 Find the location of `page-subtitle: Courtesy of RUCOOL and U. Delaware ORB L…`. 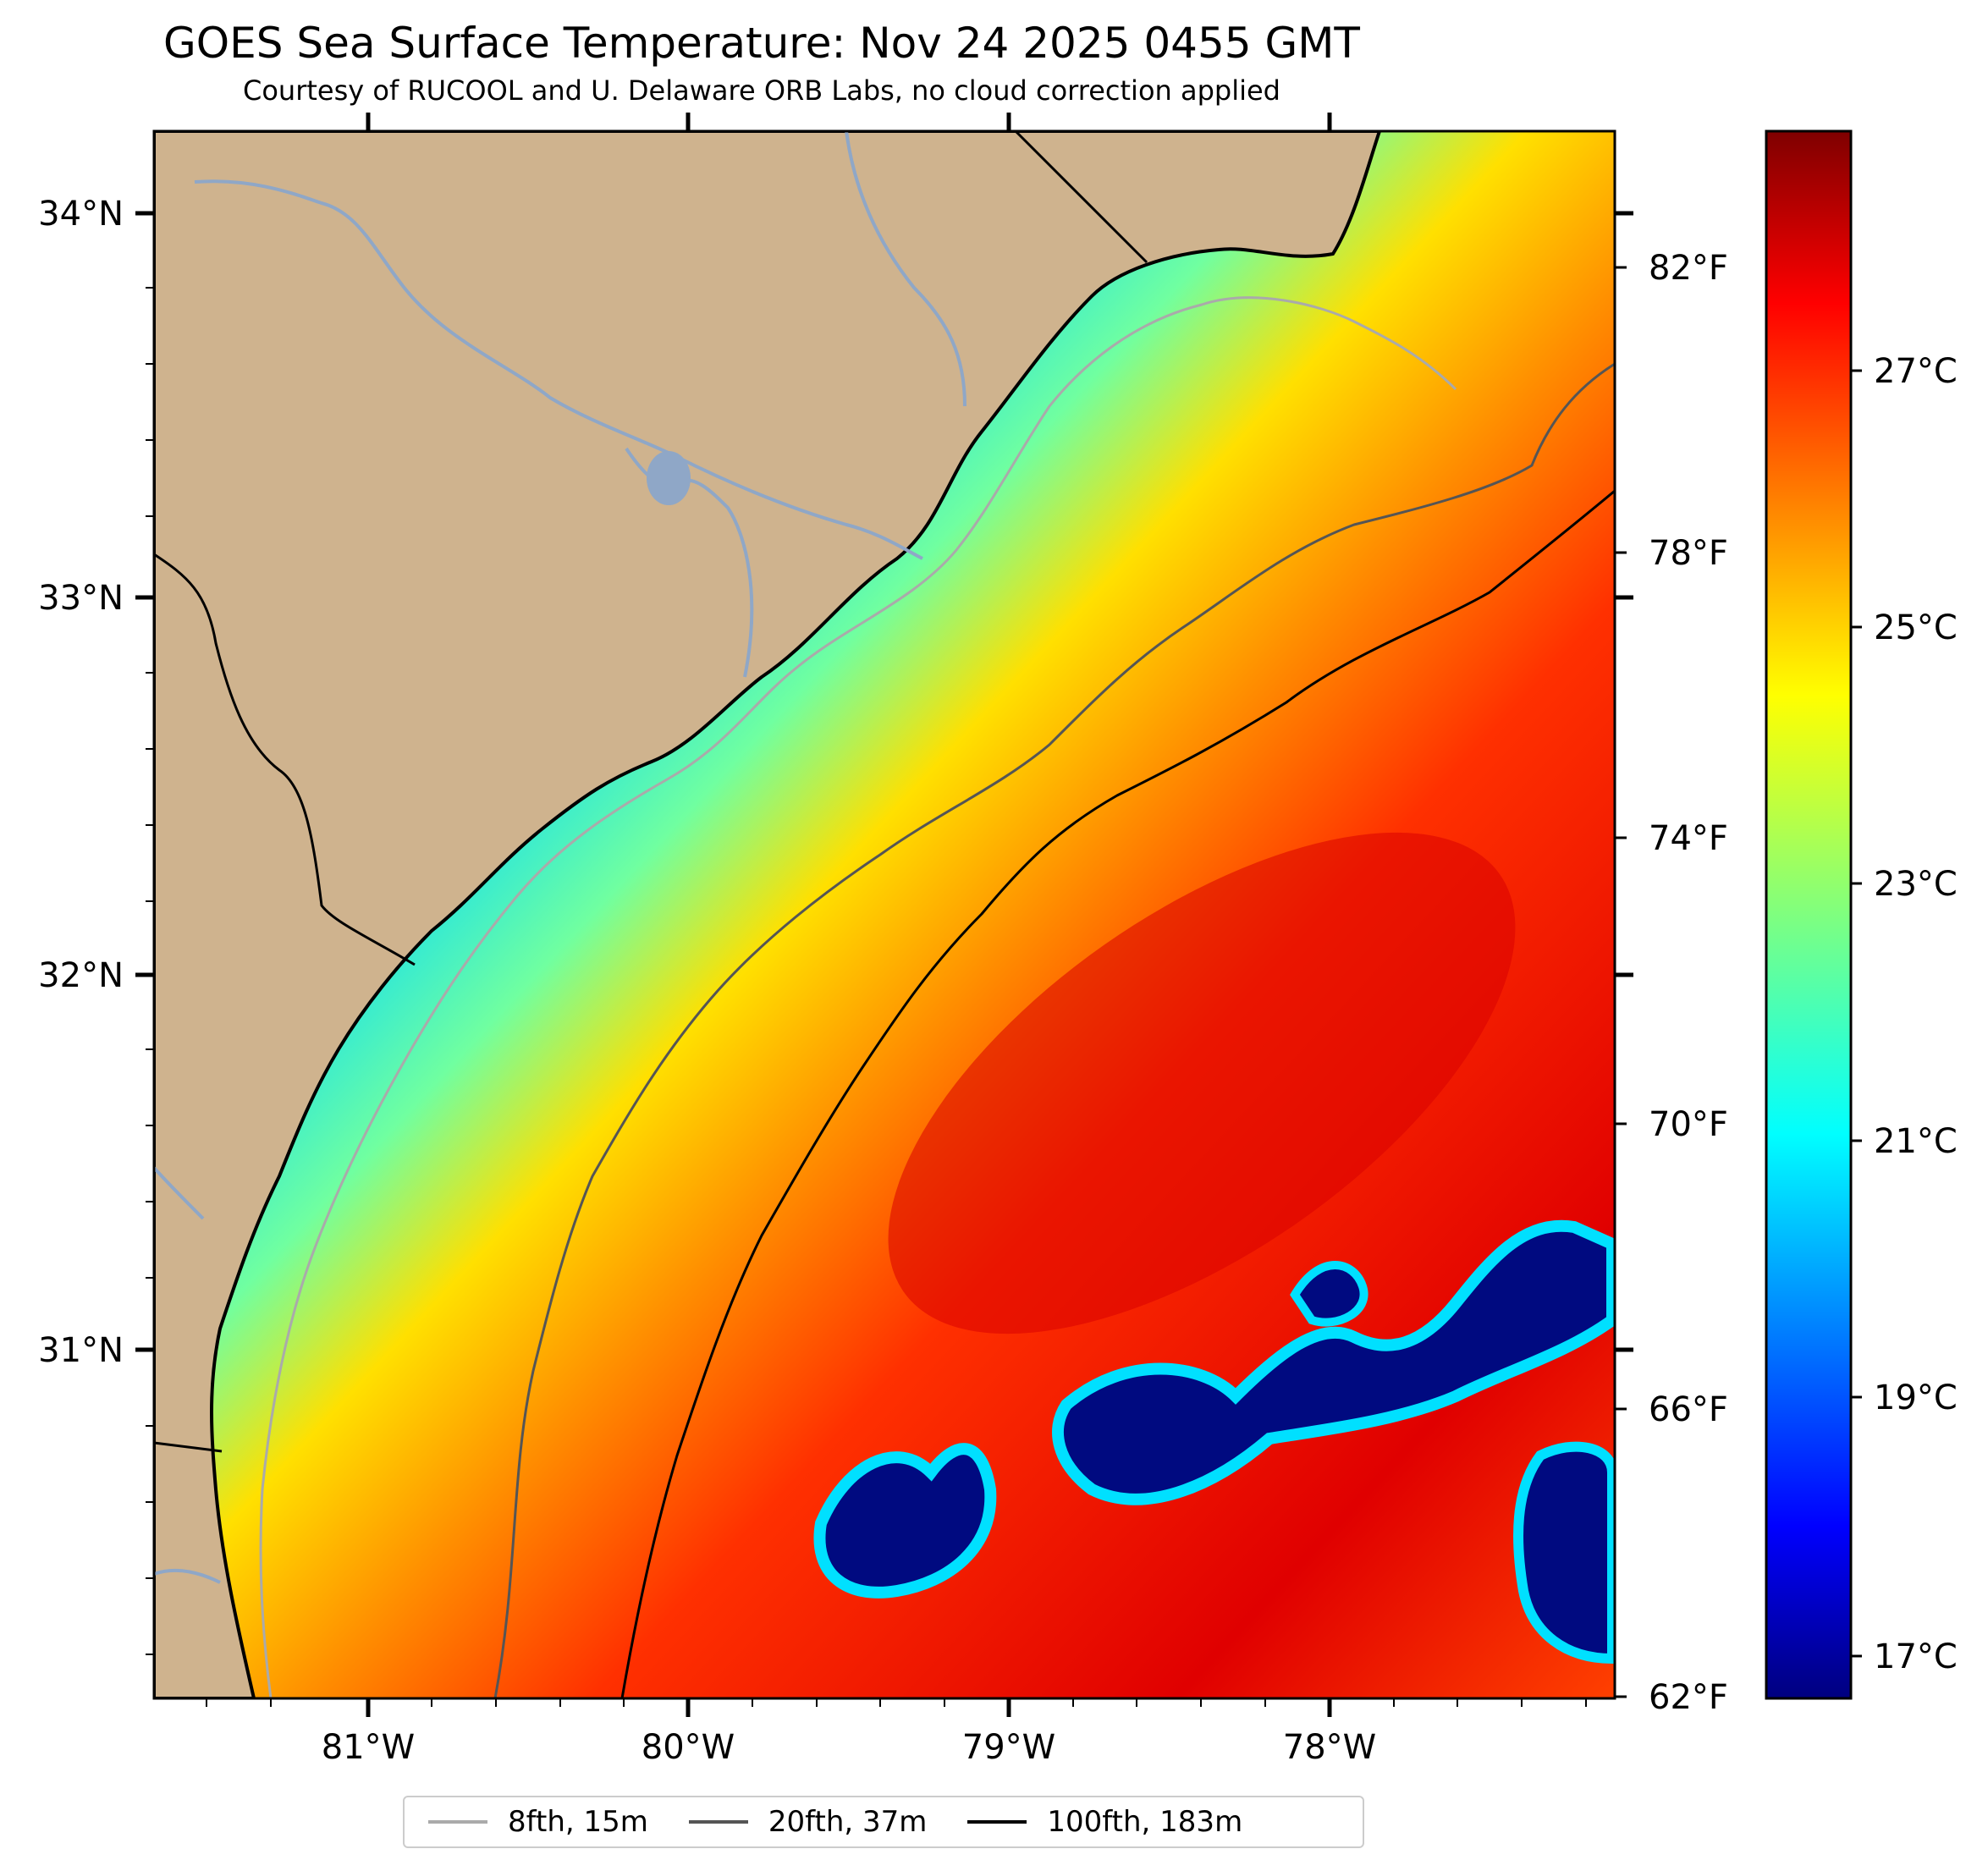

page-subtitle: Courtesy of RUCOOL and U. Delaware ORB L… is located at coordinates (761, 90).